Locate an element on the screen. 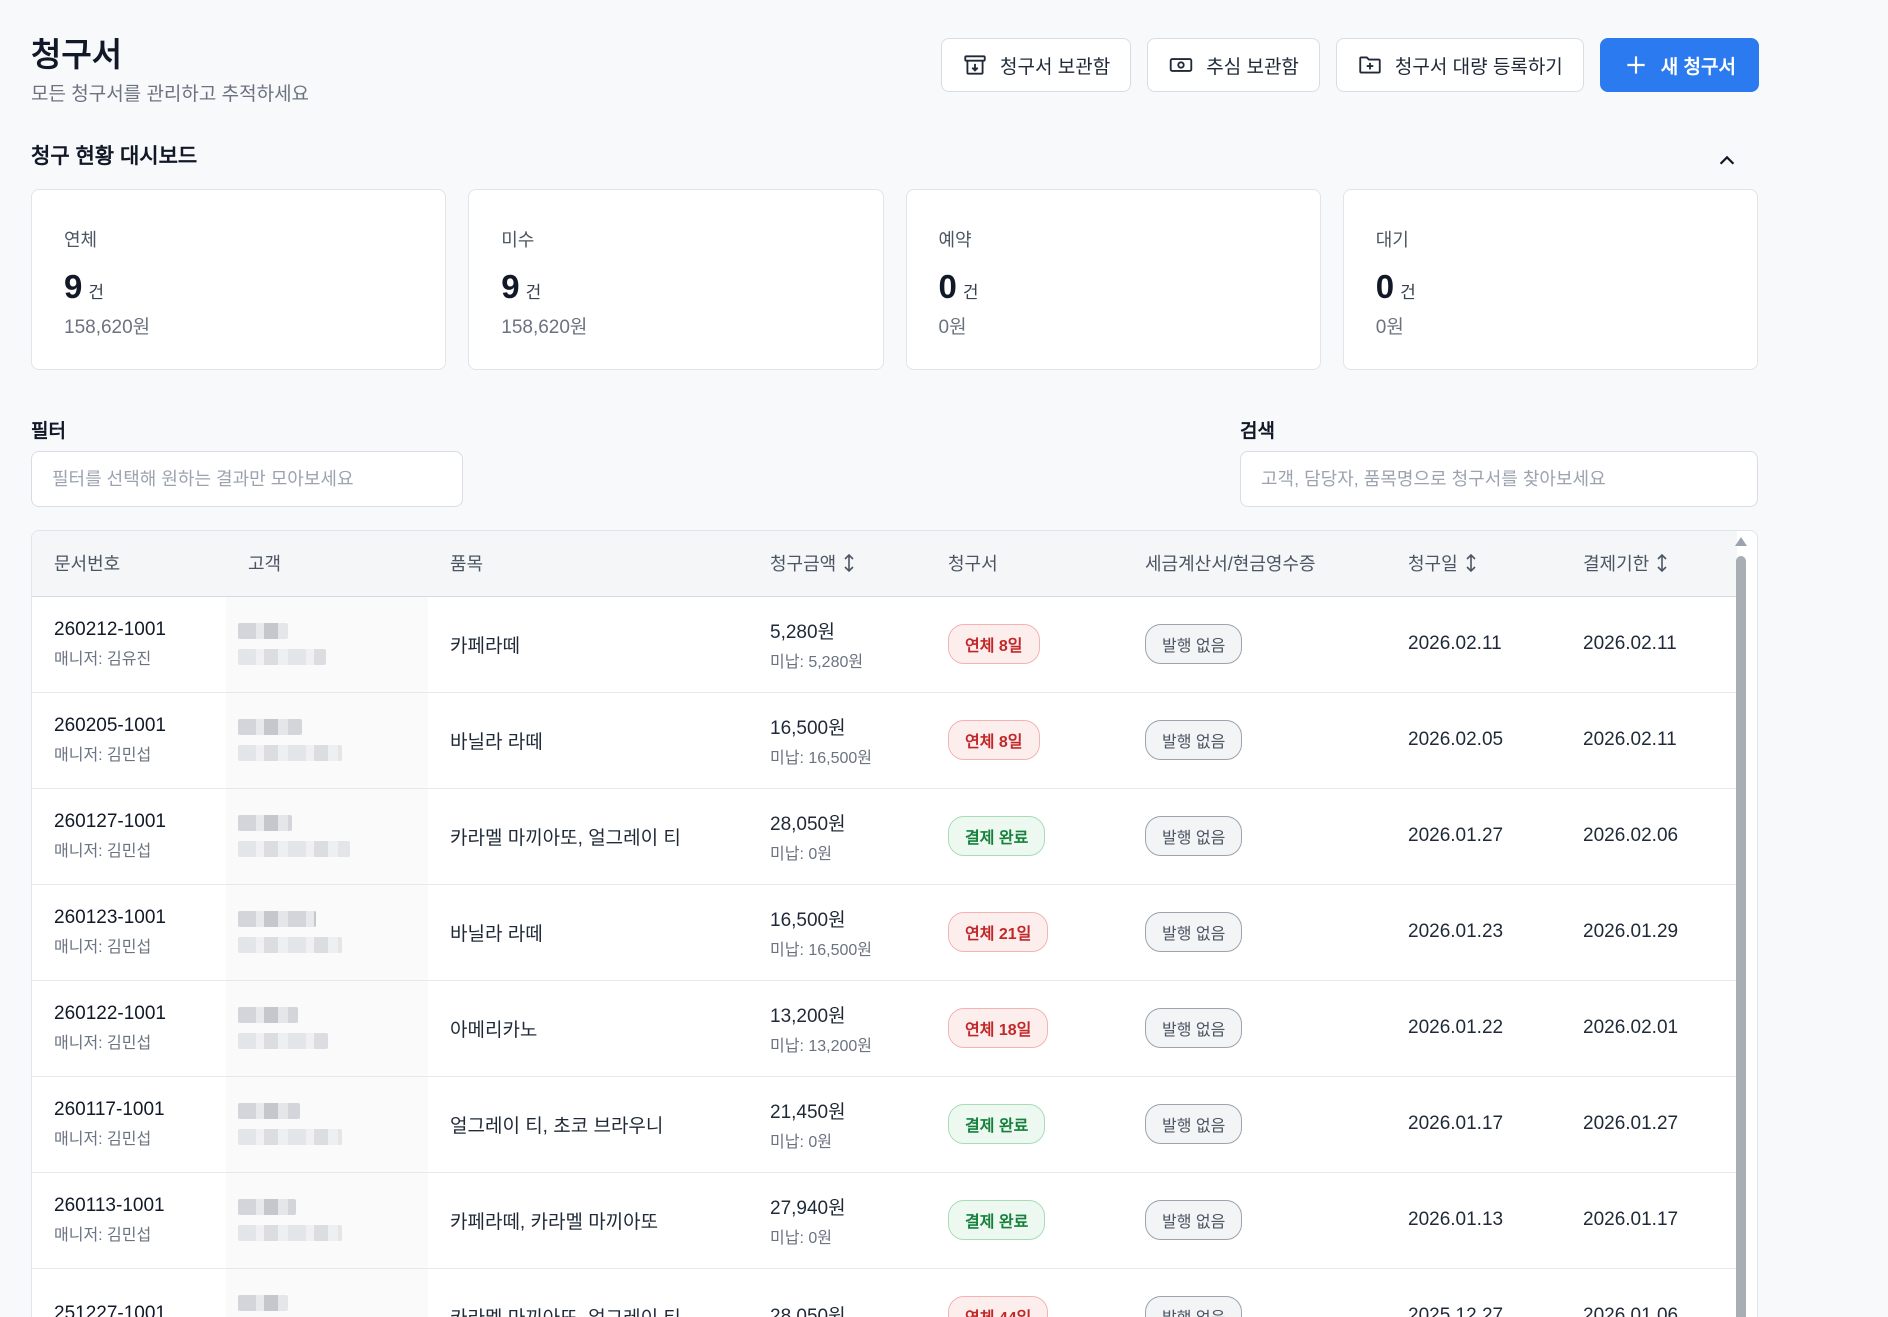 The image size is (1888, 1317). card-count: 9 건 is located at coordinates (675, 287).